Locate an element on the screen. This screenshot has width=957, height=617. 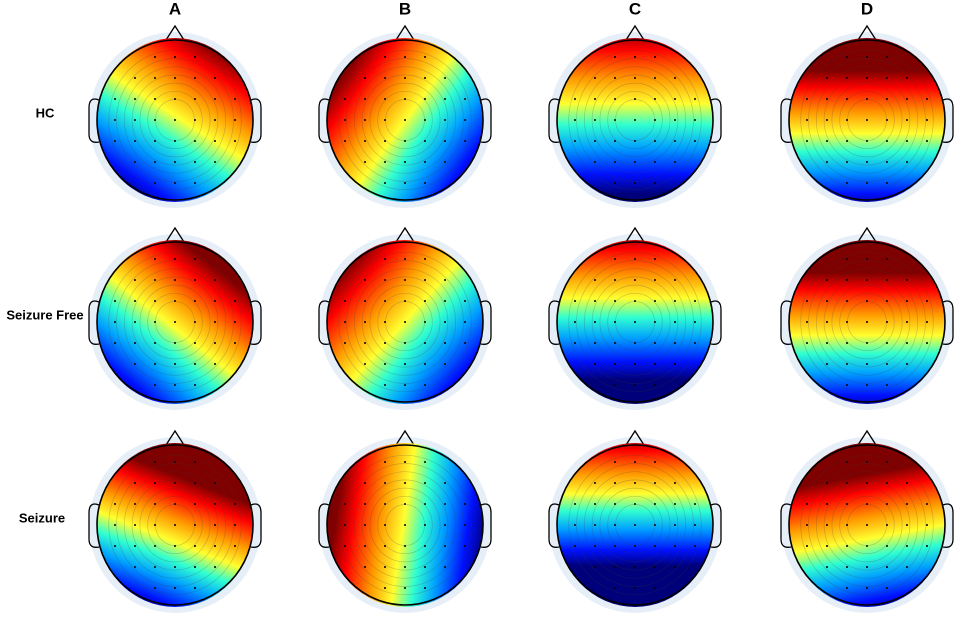
left-ear is located at coordinates (786, 525).